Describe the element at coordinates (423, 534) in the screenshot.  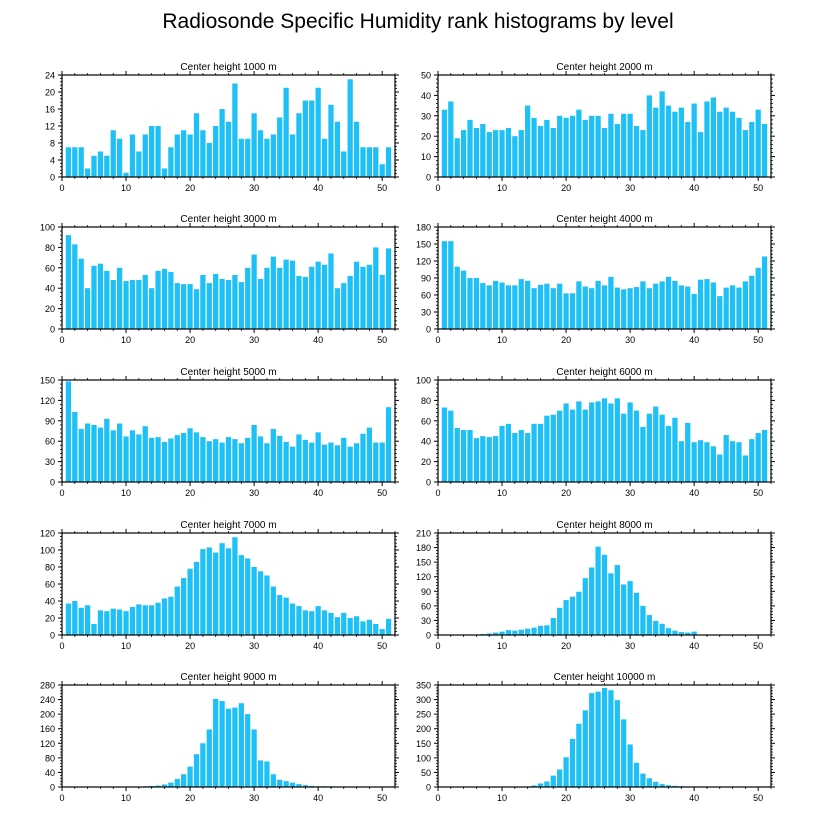
I see `y-tick-label: 210` at that location.